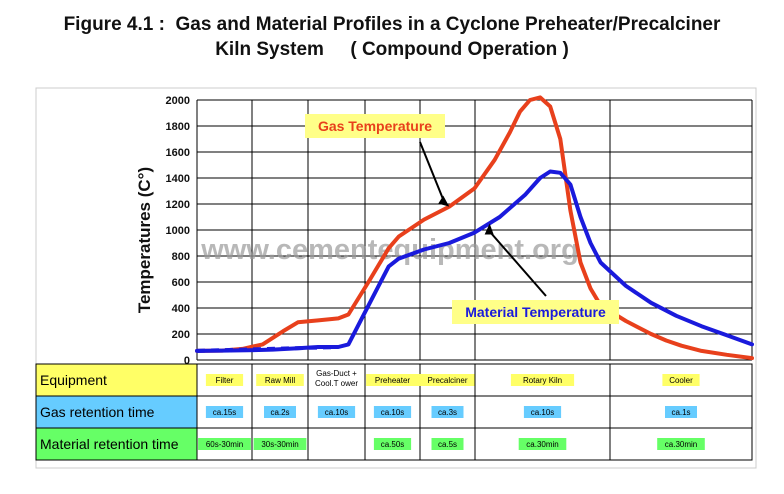  I want to click on table-text-equipment-2-a: Gas-Duct +, so click(336, 373).